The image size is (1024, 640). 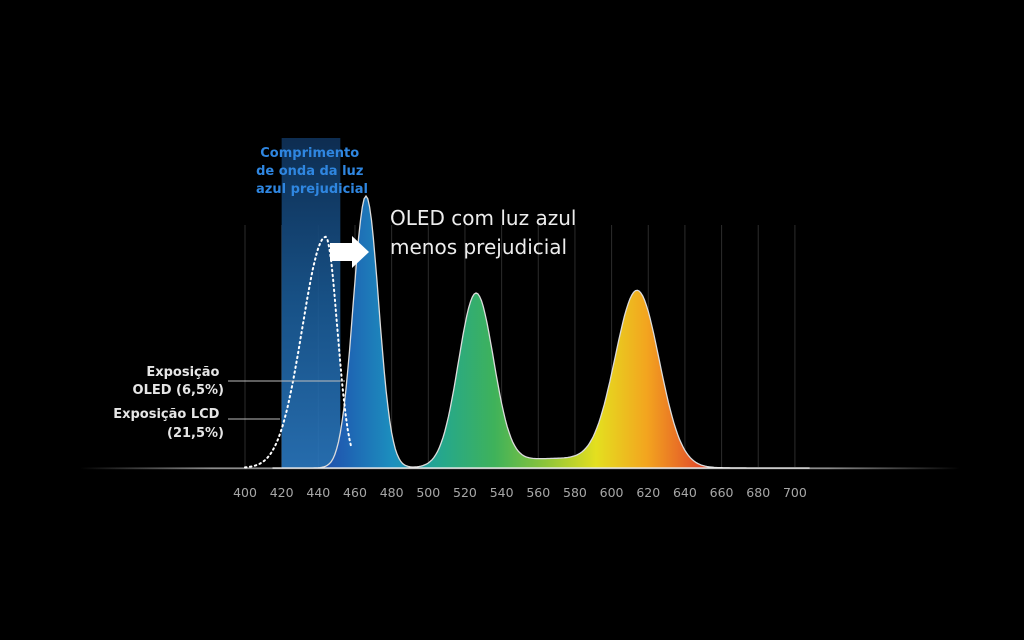 What do you see at coordinates (758, 492) in the screenshot?
I see `x-tick-label: 680` at bounding box center [758, 492].